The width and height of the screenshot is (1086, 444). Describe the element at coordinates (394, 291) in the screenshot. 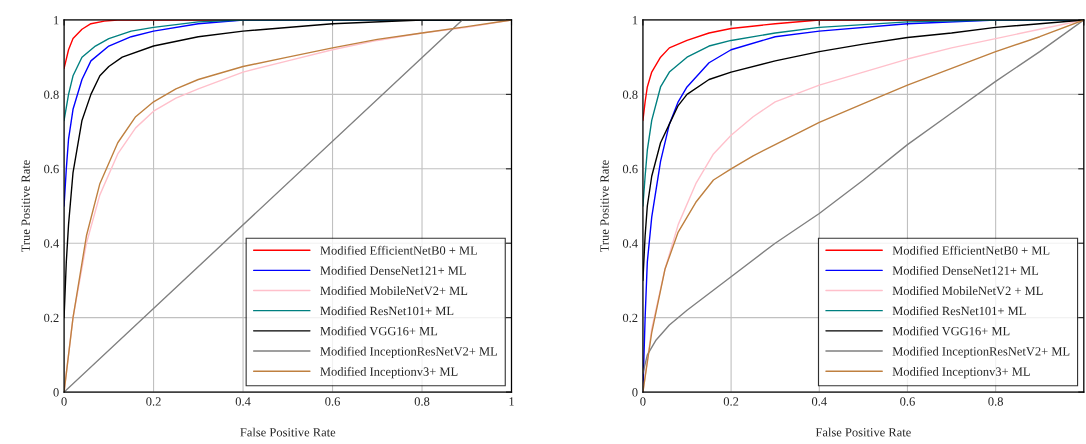

I see `legend-label: Modified MobileNetV2+ ML` at that location.